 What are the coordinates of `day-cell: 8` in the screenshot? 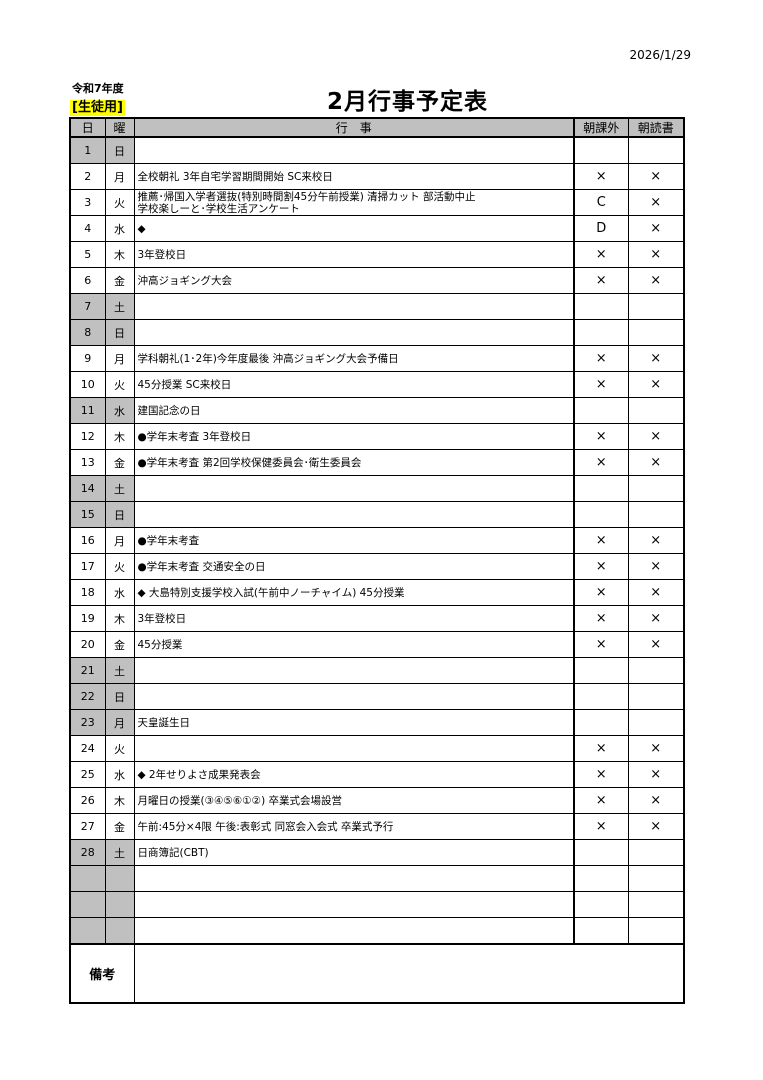 It's located at (87, 332).